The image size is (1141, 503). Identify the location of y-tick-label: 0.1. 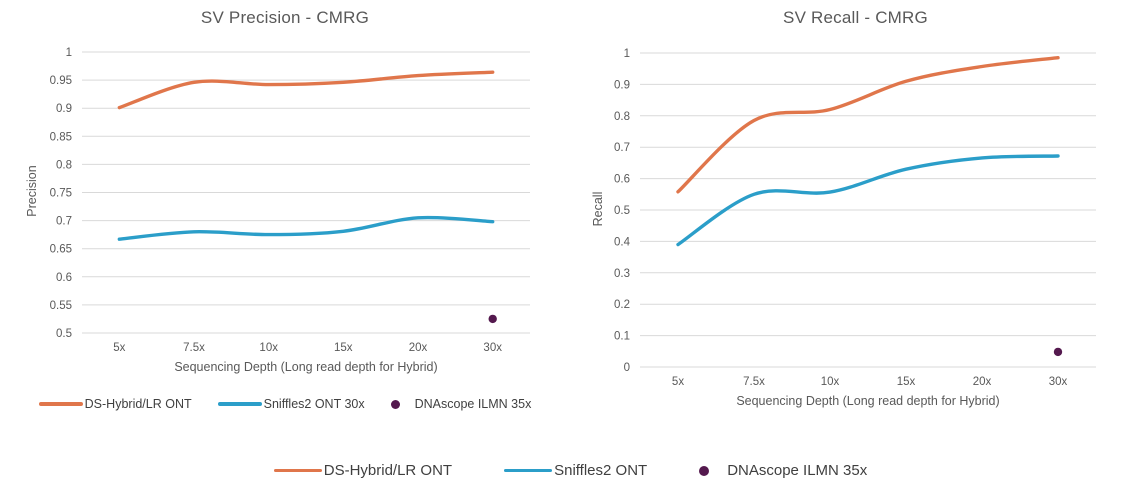
(622, 337).